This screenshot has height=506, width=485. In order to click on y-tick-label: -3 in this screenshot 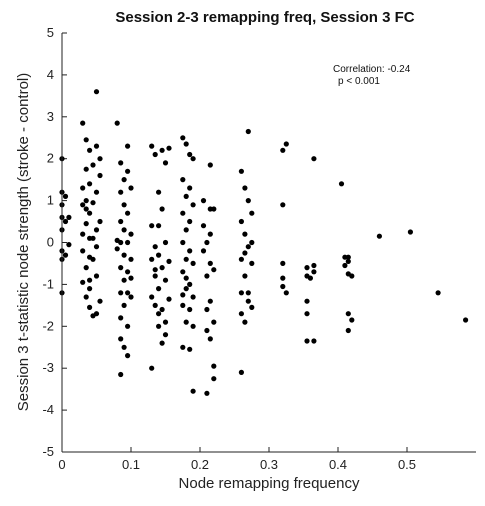, I will do `click(48, 367)`.